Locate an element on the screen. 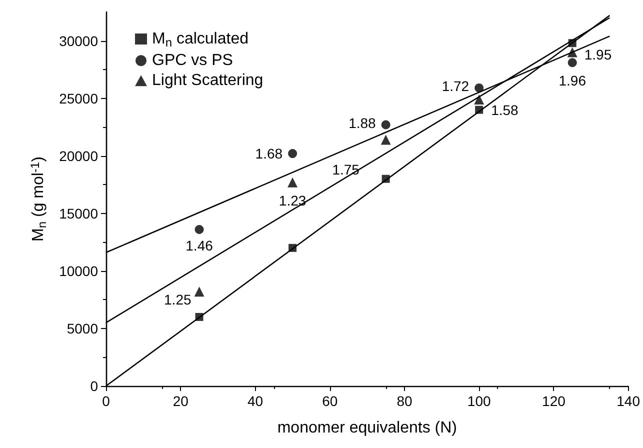 Image resolution: width=643 pixels, height=448 pixels. annotation: 1.95 is located at coordinates (598, 54).